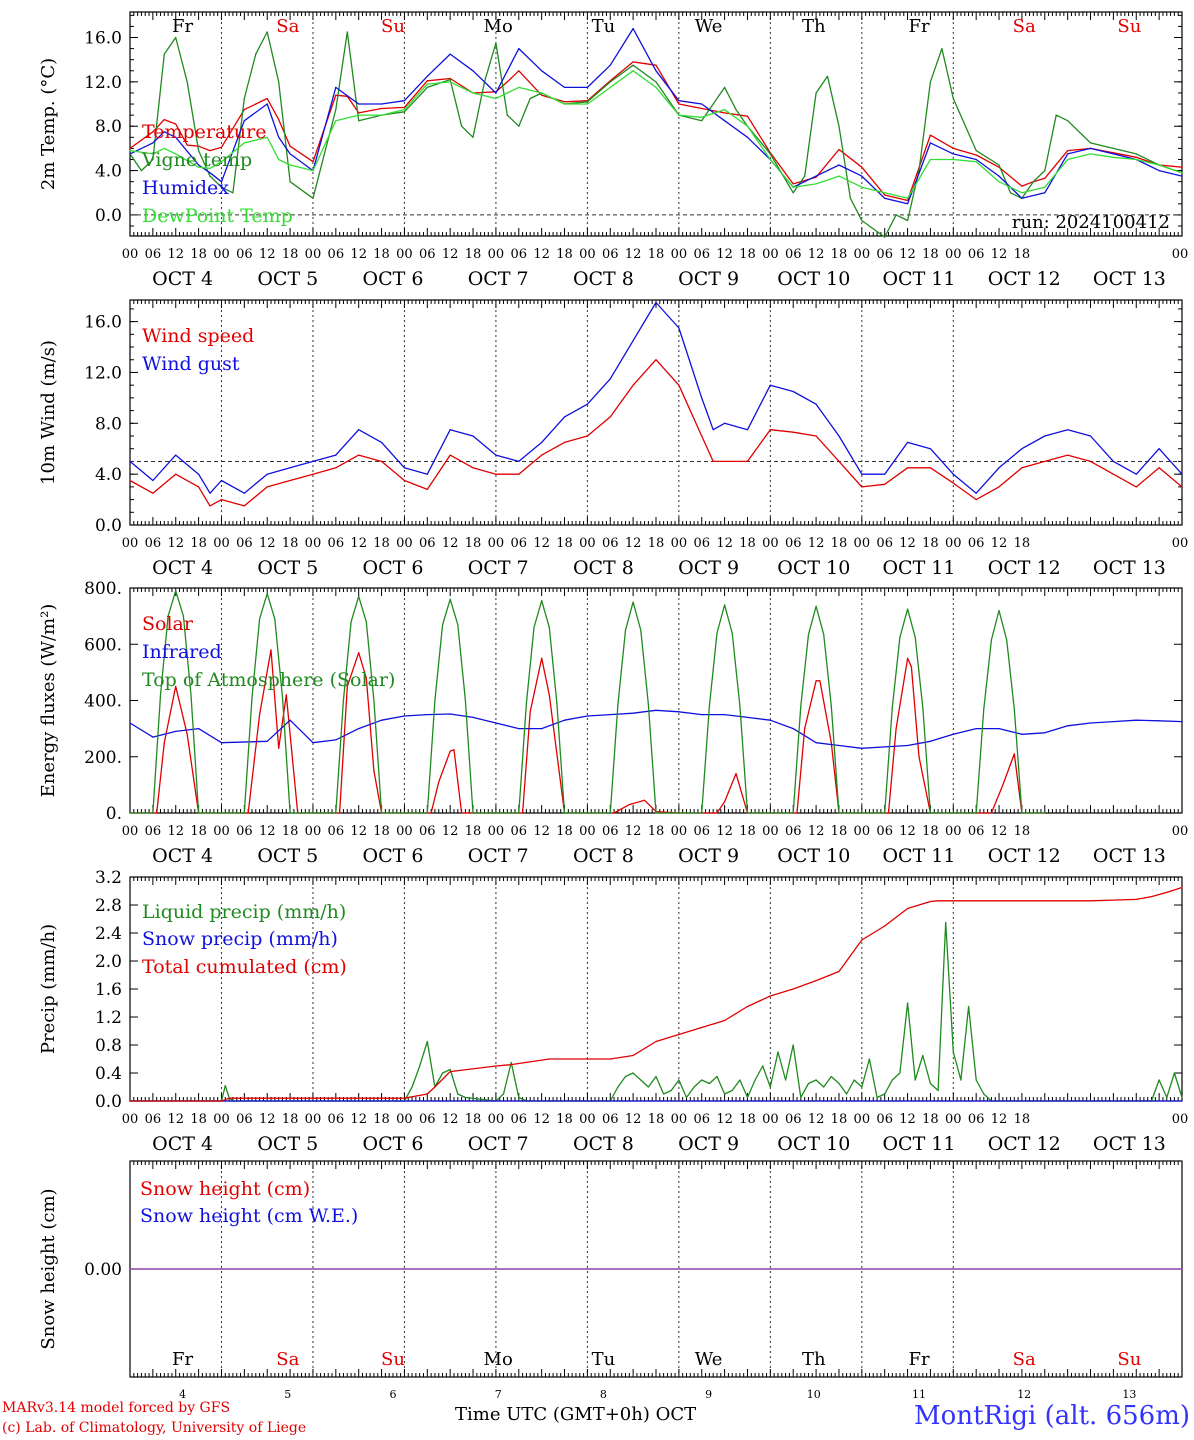 Image resolution: width=1194 pixels, height=1440 pixels. Describe the element at coordinates (709, 26) in the screenshot. I see `day-of-week-label: We` at that location.